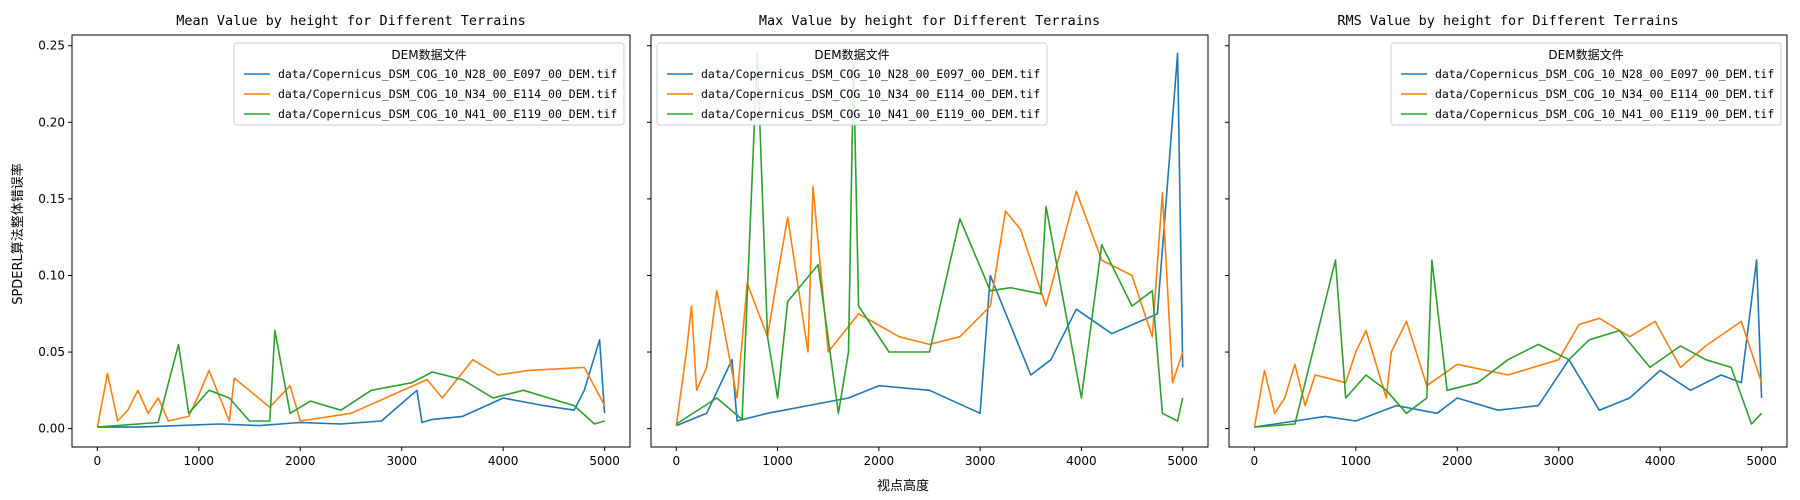 The width and height of the screenshot is (1800, 500). What do you see at coordinates (51, 429) in the screenshot?
I see `y-tick-label: 0.00` at bounding box center [51, 429].